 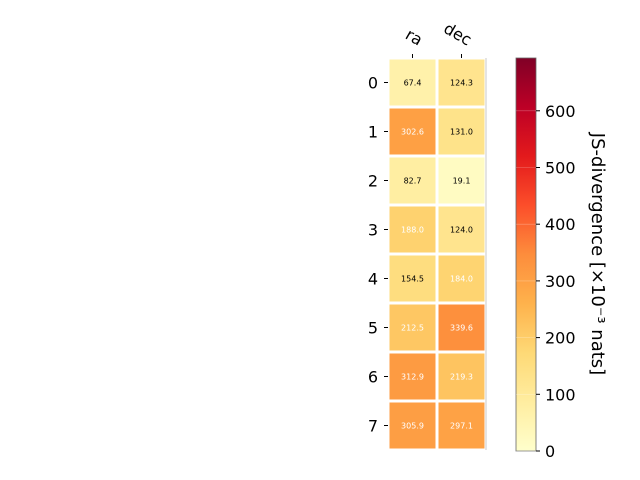 What do you see at coordinates (526, 254) in the screenshot?
I see `colorbar-gradient` at bounding box center [526, 254].